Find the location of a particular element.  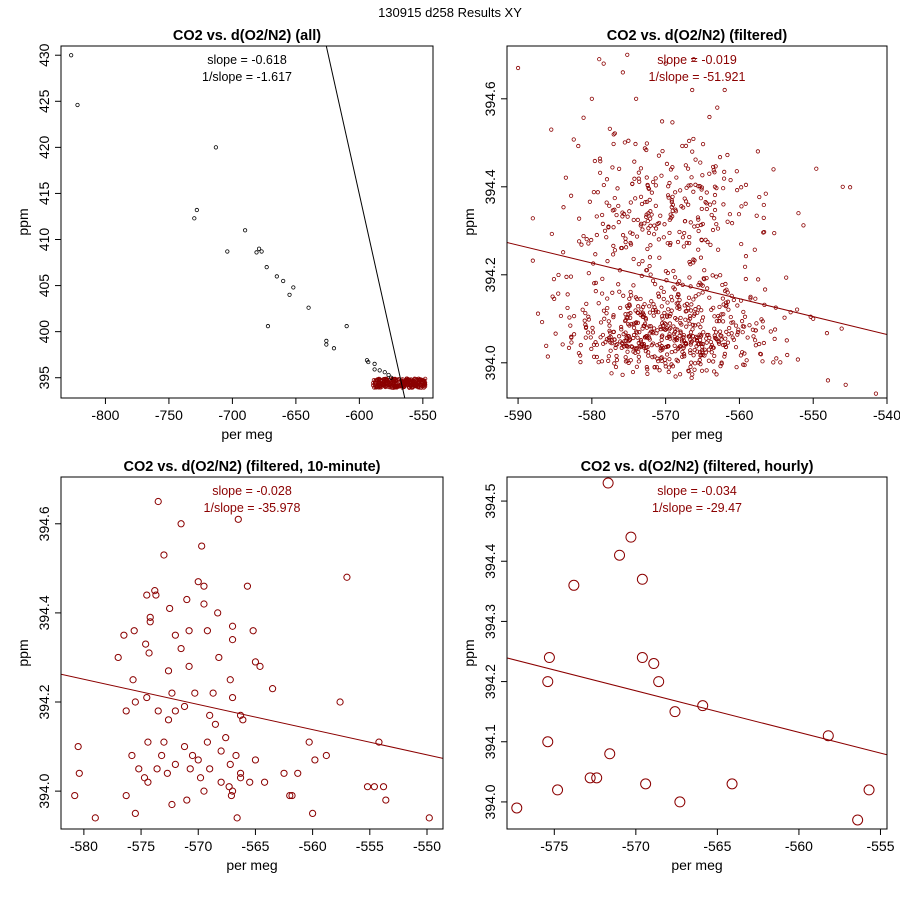

y-axis-label: ppm is located at coordinates (469, 221).